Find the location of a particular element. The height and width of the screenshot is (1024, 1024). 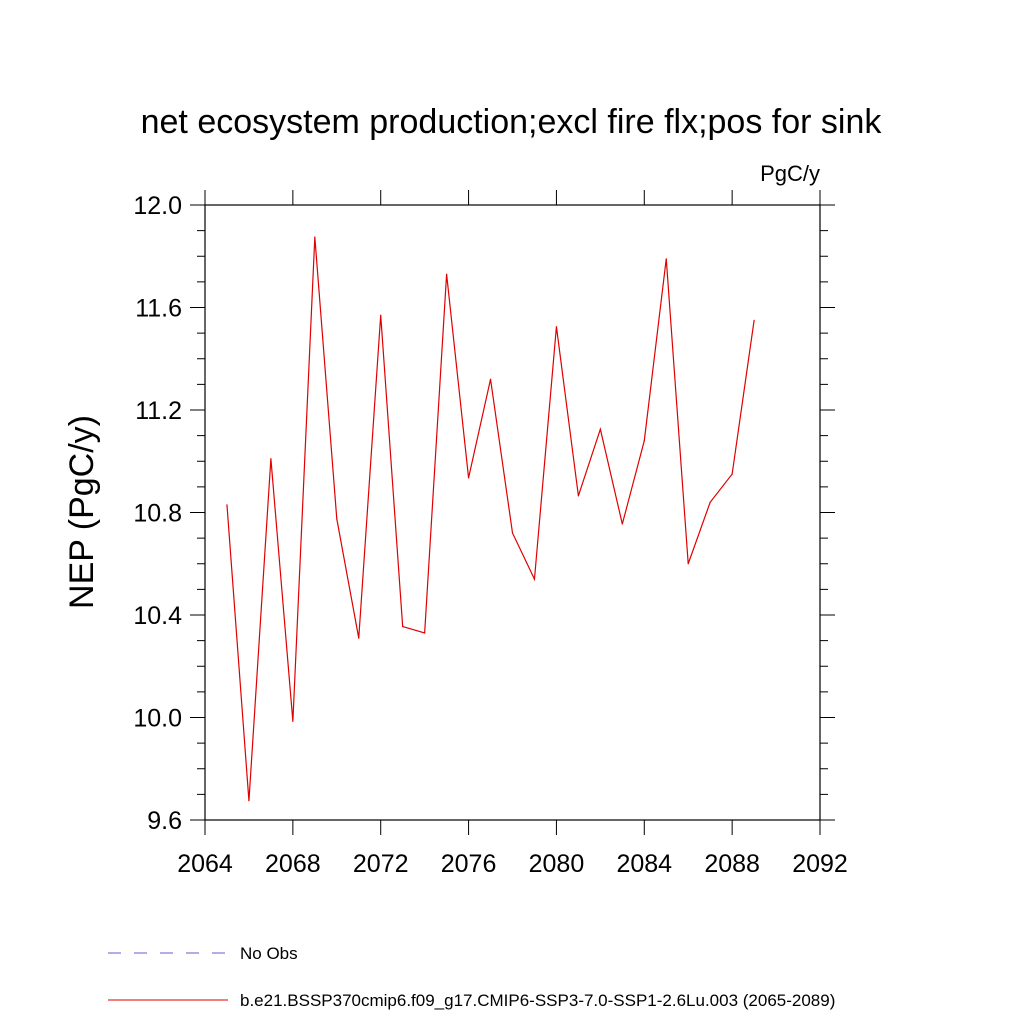

y-tick-label: 10.4 is located at coordinates (157, 616).